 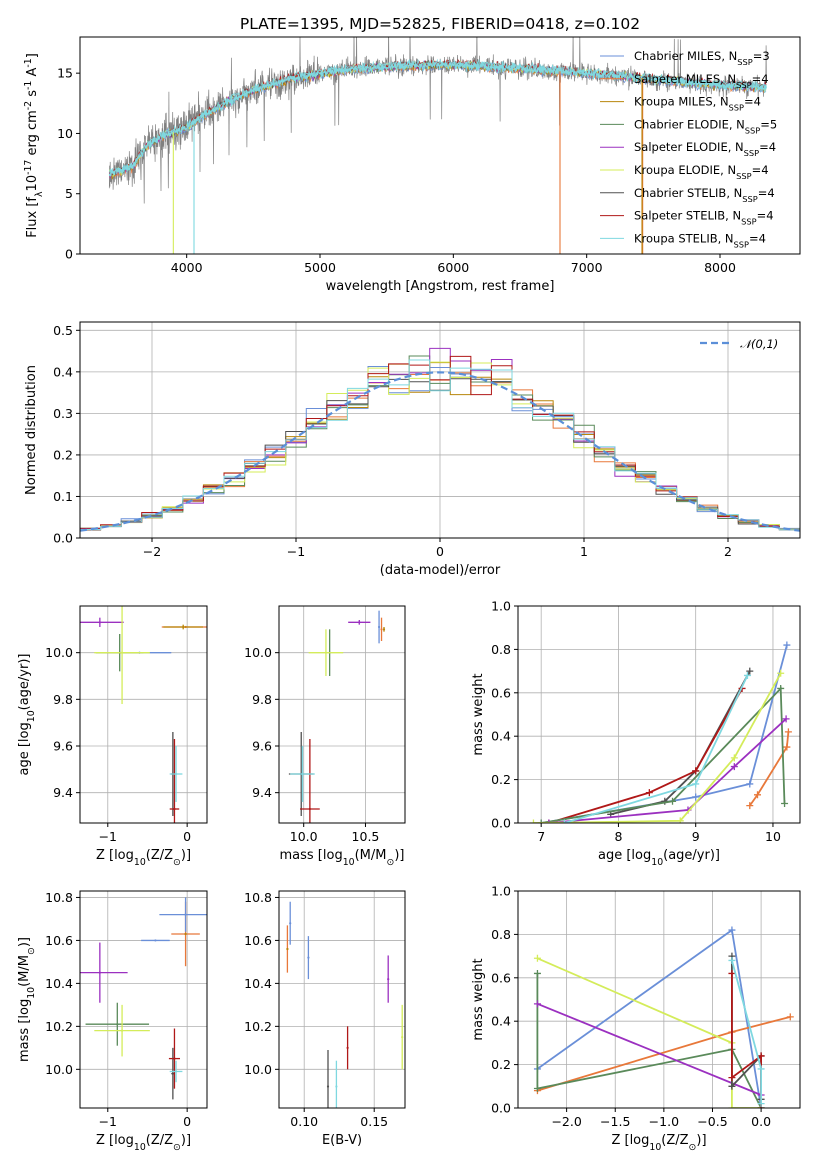 I want to click on x-tick-label: 2, so click(x=728, y=551).